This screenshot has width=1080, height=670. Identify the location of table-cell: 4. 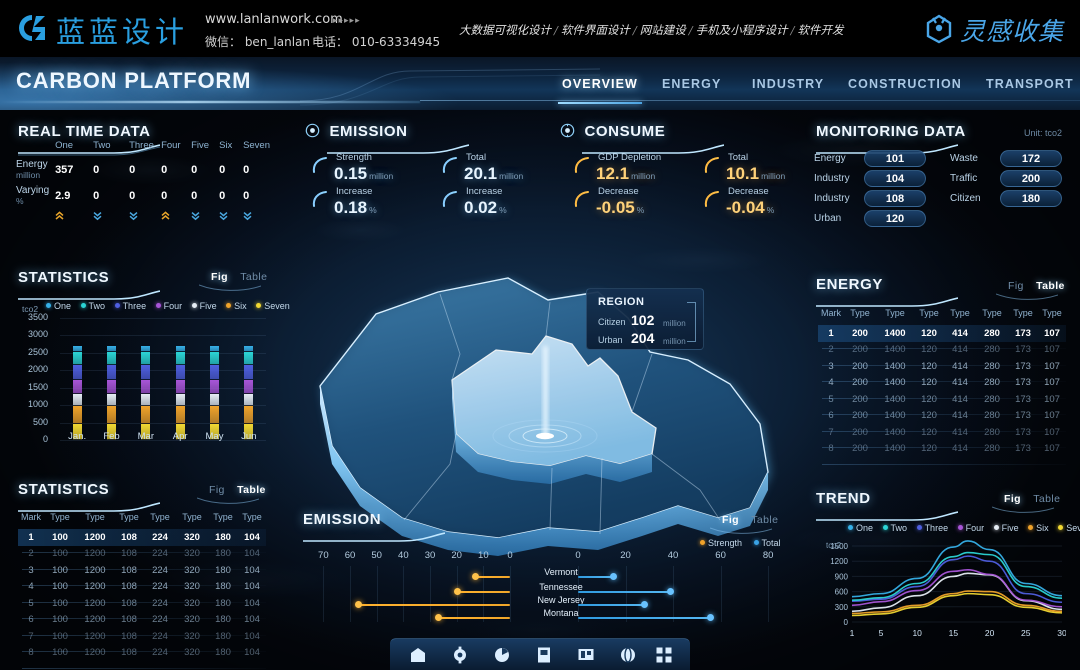
(31, 587).